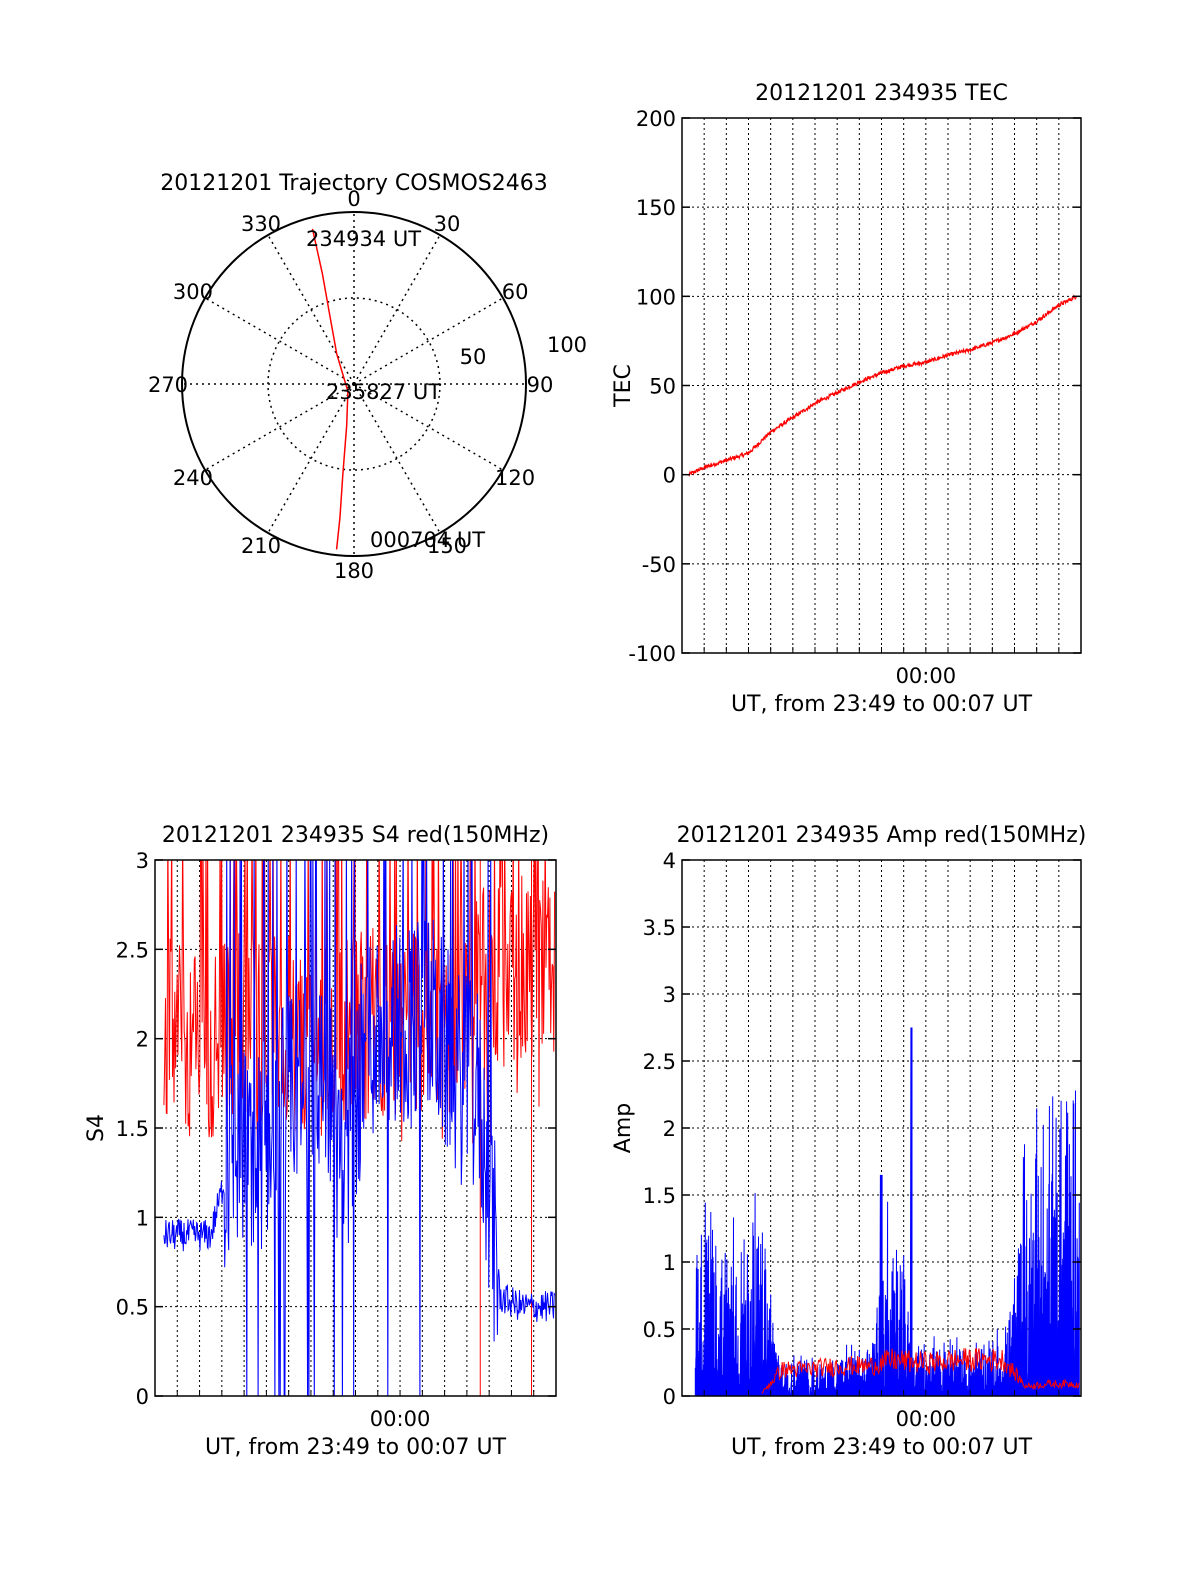 The width and height of the screenshot is (1200, 1575). I want to click on trajectory-line, so click(330, 389).